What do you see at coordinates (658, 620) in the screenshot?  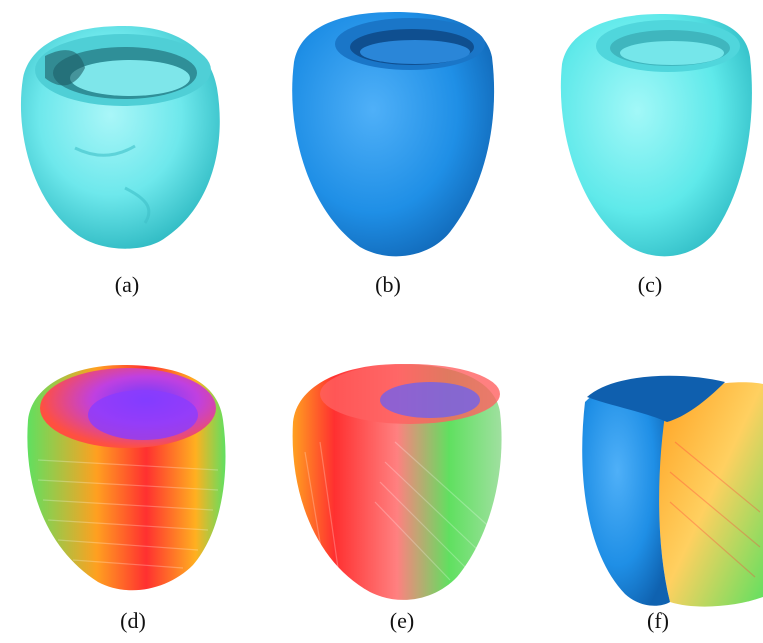 I see `caption-f: (f)` at bounding box center [658, 620].